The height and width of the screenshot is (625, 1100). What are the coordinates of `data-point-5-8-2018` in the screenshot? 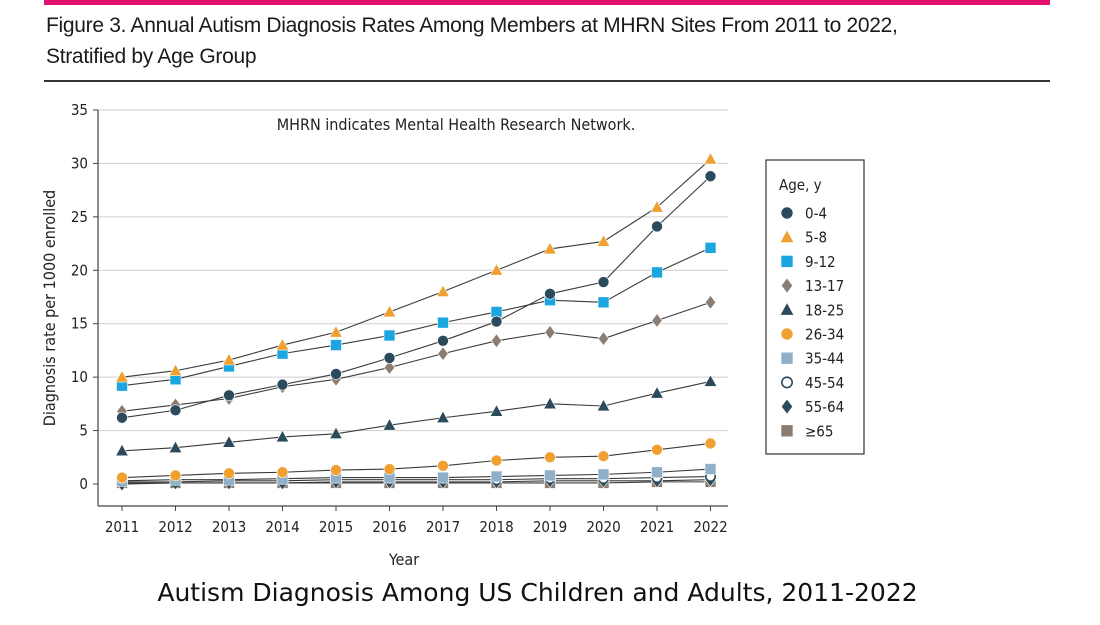 It's located at (496, 269).